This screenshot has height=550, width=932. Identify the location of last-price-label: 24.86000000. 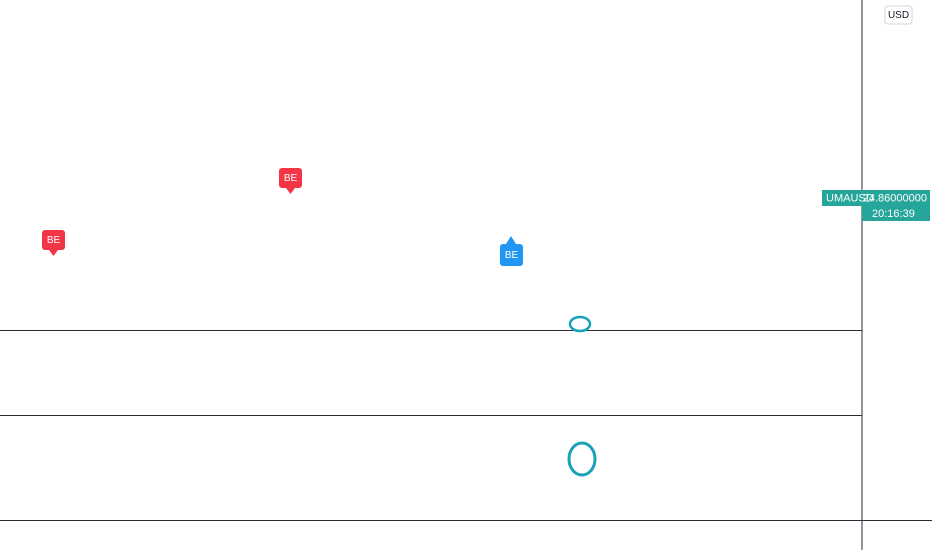
(895, 198).